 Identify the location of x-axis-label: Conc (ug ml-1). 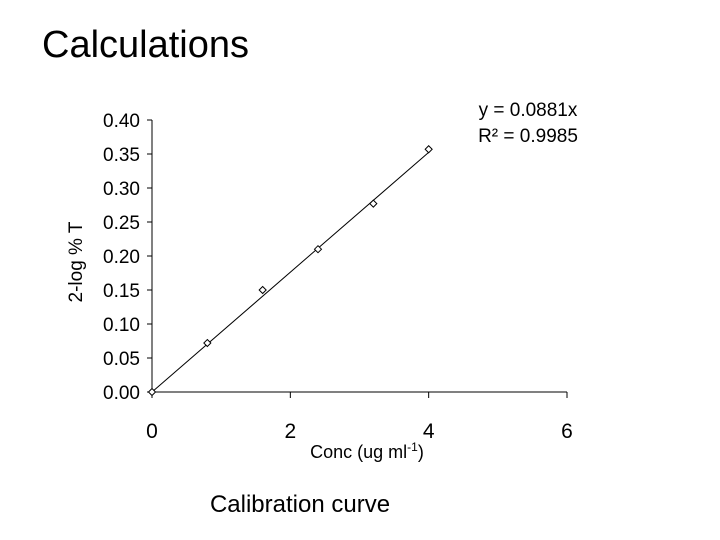
(367, 451).